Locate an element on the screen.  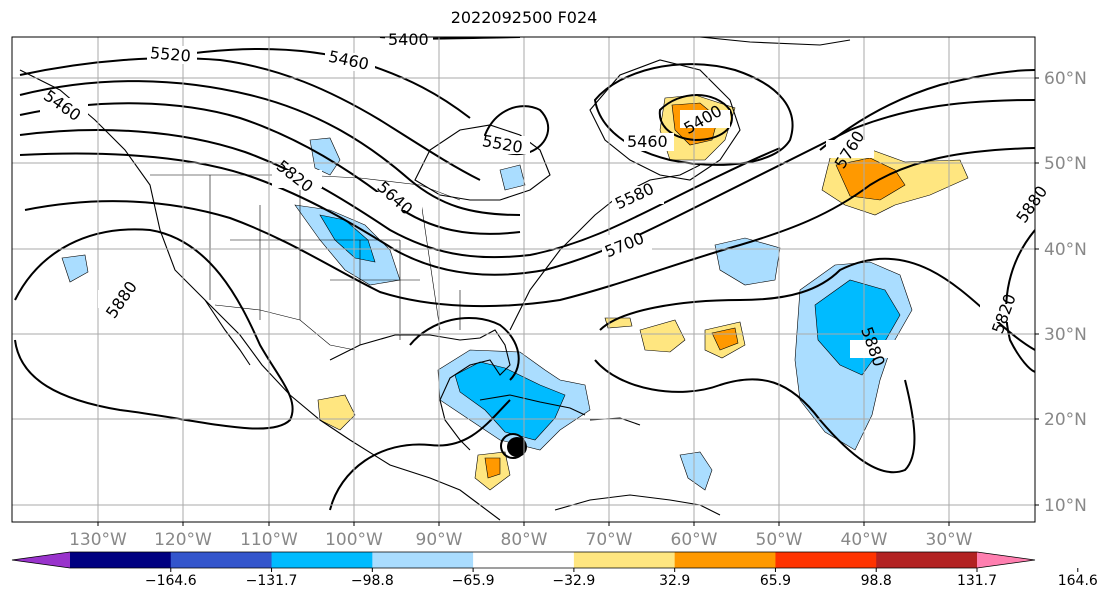
border-us-canada is located at coordinates (305, 187).